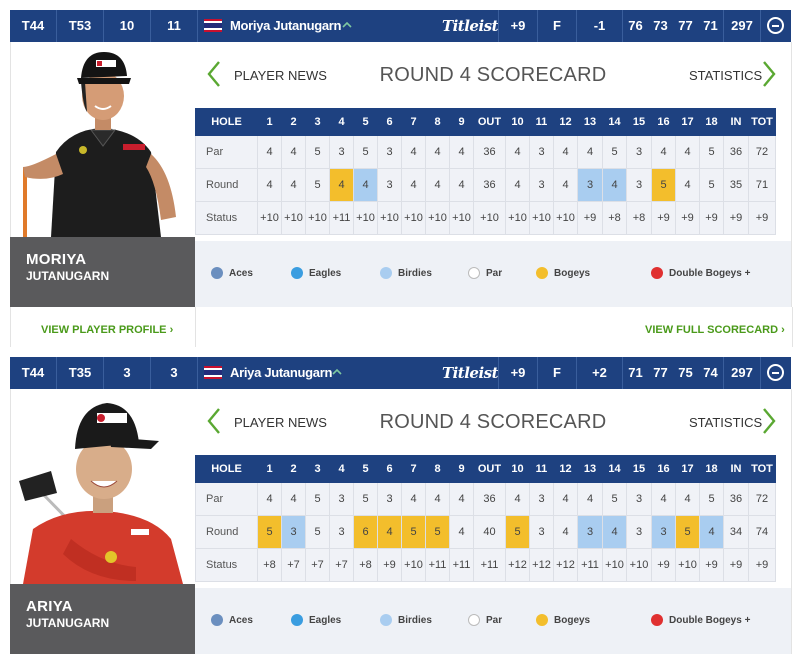  I want to click on score-cell: 72, so click(762, 499).